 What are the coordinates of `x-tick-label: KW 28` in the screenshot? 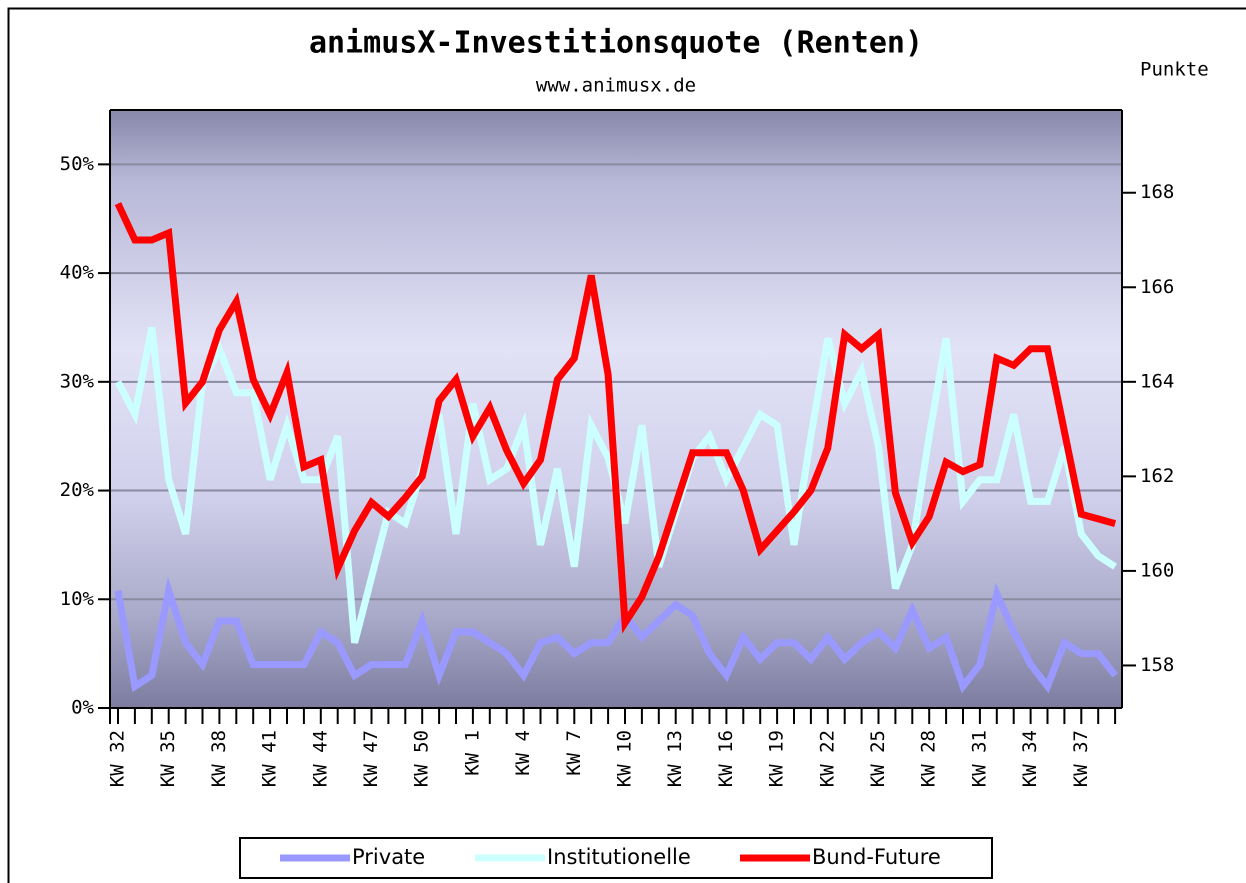 It's located at (929, 758).